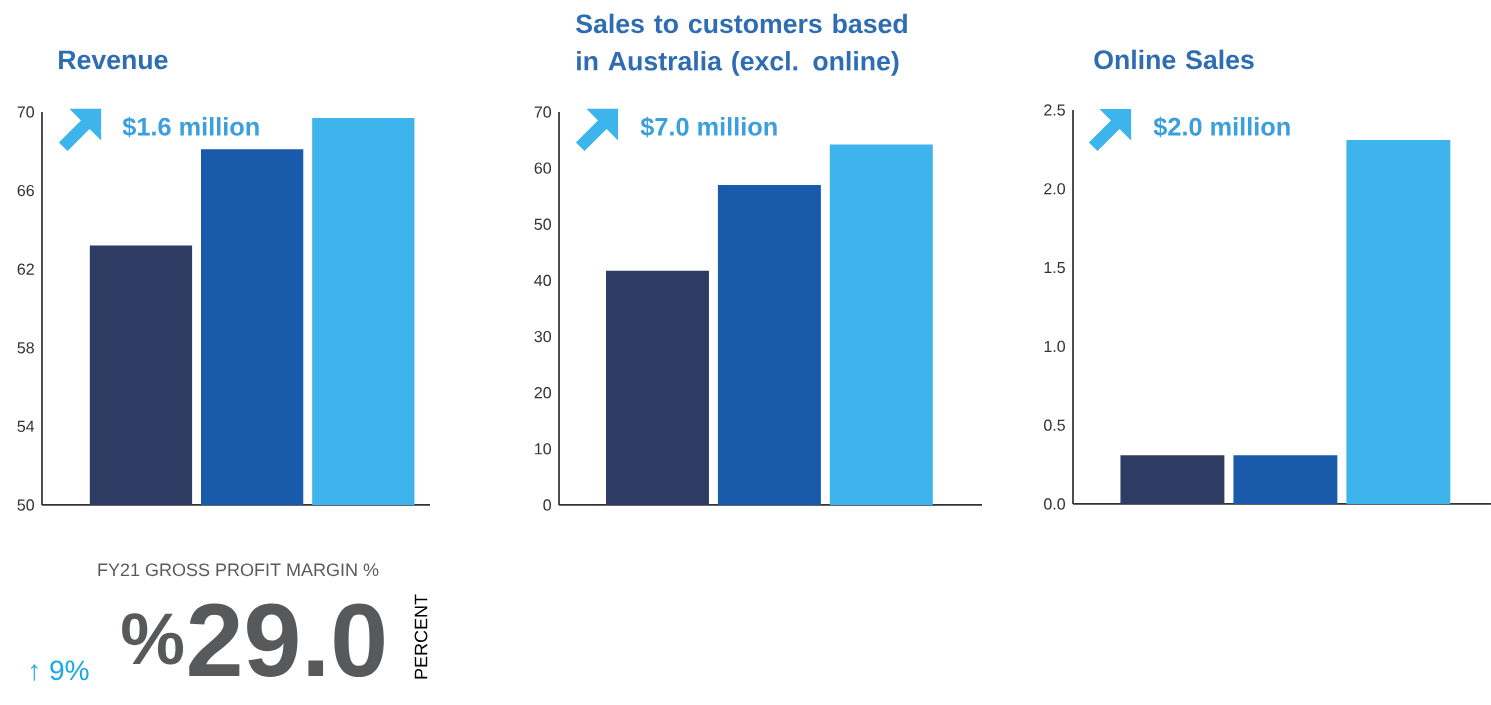  Describe the element at coordinates (543, 280) in the screenshot. I see `y-tick-label: 40` at that location.